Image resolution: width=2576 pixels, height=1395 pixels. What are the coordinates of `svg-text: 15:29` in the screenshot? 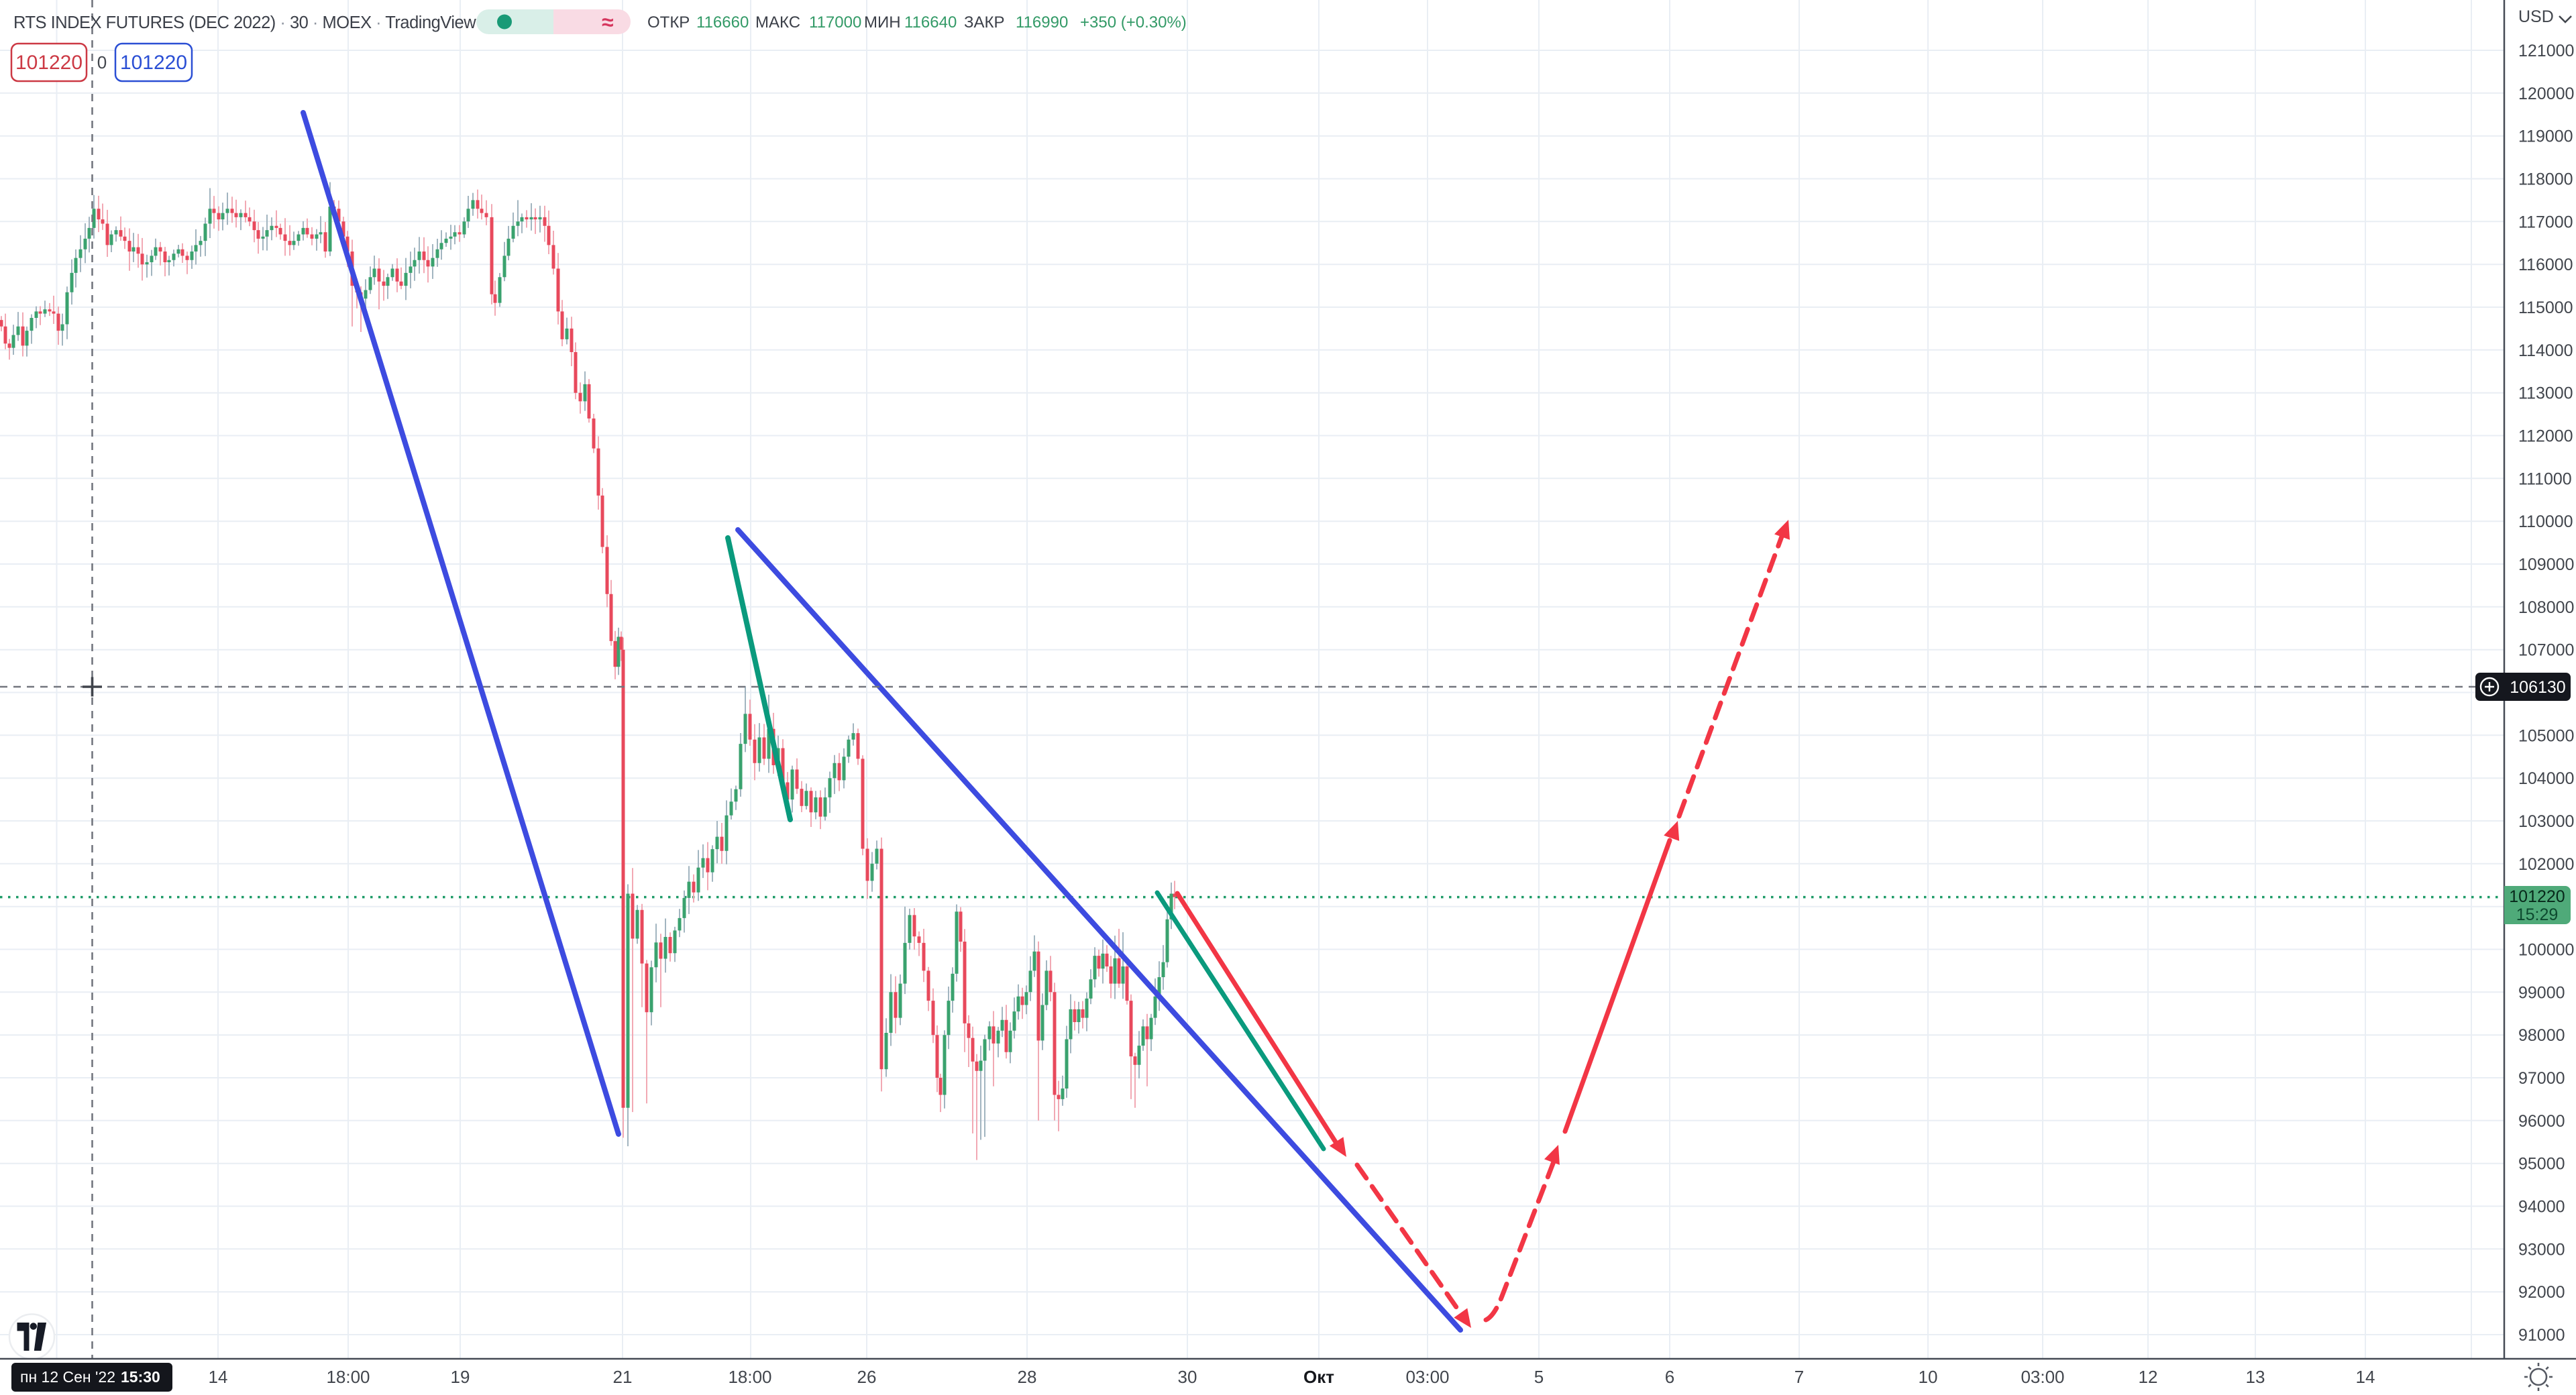 It's located at (2537, 914).